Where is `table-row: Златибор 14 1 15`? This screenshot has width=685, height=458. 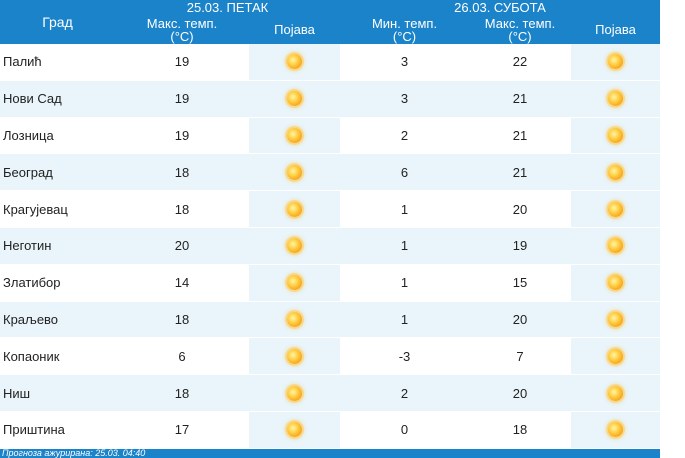
table-row: Златибор 14 1 15 is located at coordinates (330, 283).